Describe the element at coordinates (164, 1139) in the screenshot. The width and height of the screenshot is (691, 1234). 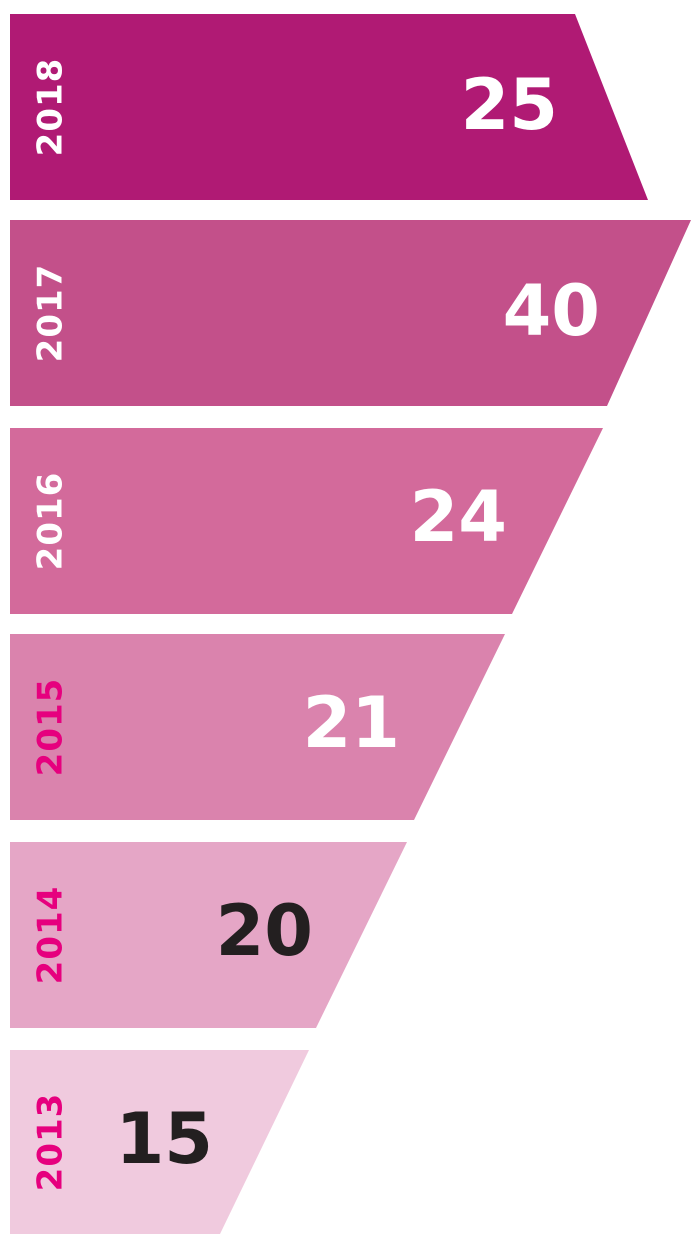
I see `value-label: 15` at that location.